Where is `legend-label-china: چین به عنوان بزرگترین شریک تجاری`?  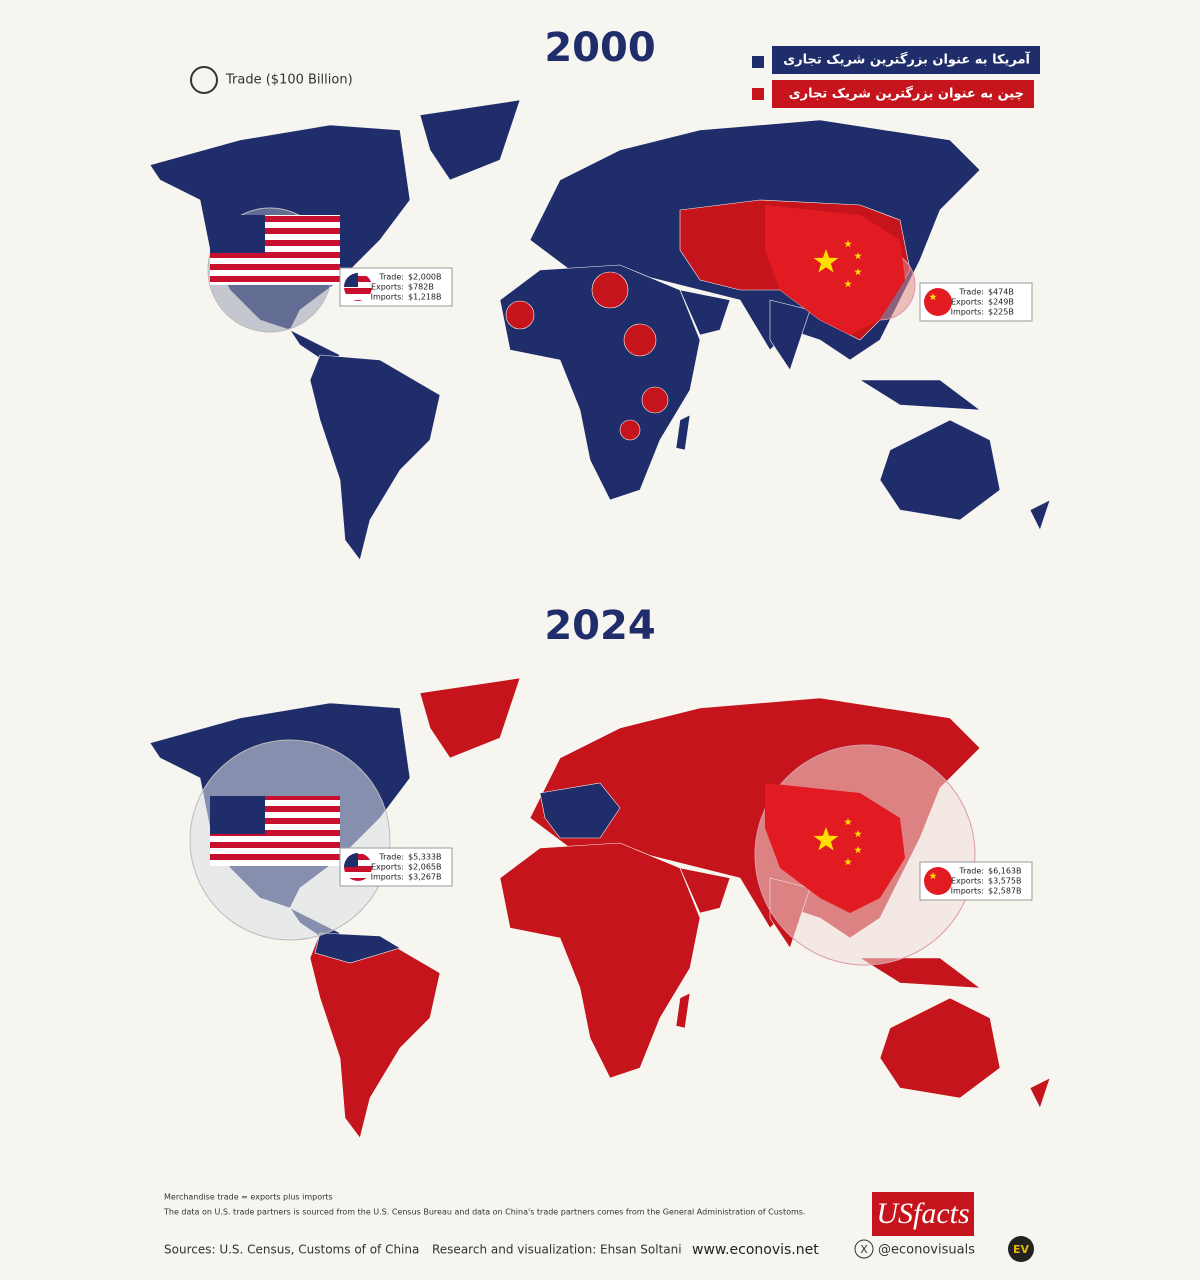 legend-label-china: چین به عنوان بزرگترین شریک تجاری is located at coordinates (906, 94).